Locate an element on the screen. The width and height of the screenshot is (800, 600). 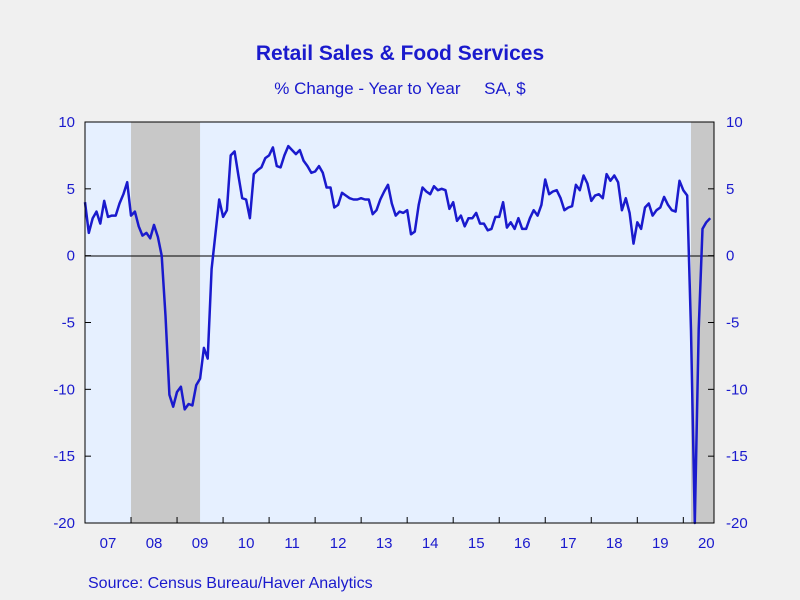
x-tick-label: 17 is located at coordinates (568, 543).